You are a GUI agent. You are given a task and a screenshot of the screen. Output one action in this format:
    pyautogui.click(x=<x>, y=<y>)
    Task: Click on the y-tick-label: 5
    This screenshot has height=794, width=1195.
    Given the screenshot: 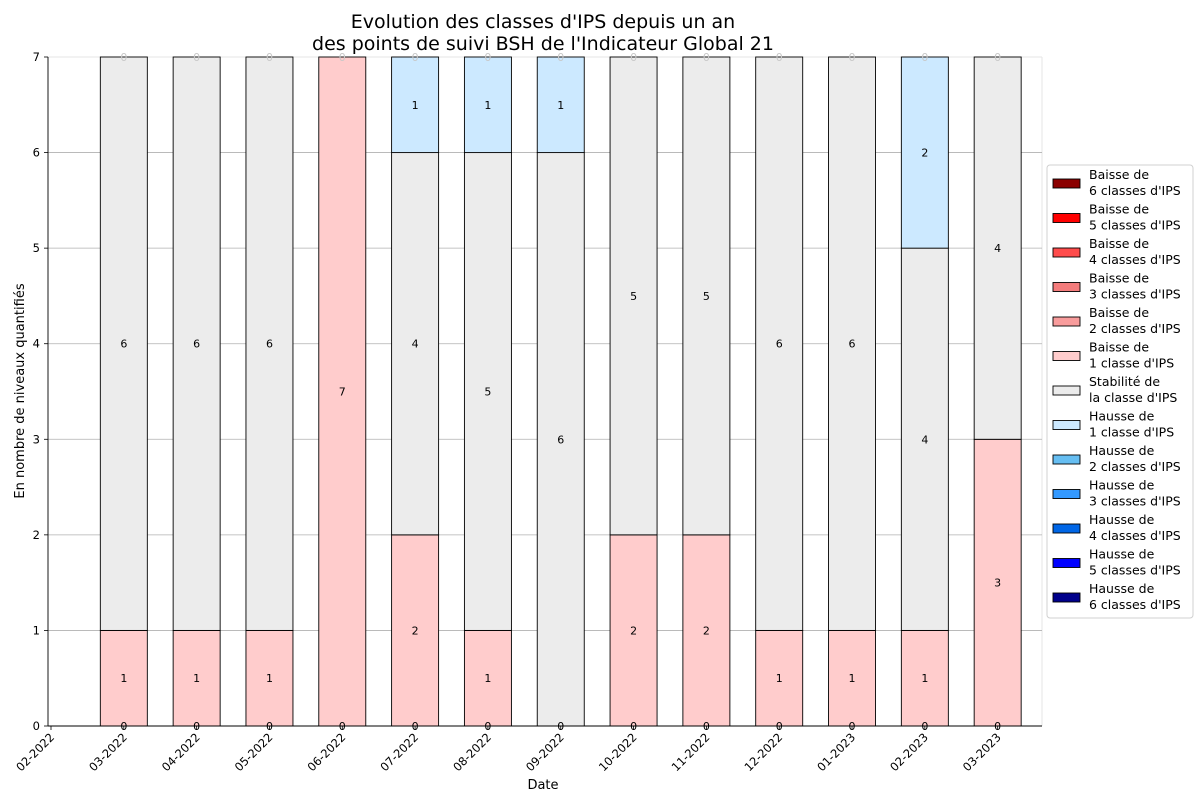 What is the action you would take?
    pyautogui.click(x=36, y=248)
    